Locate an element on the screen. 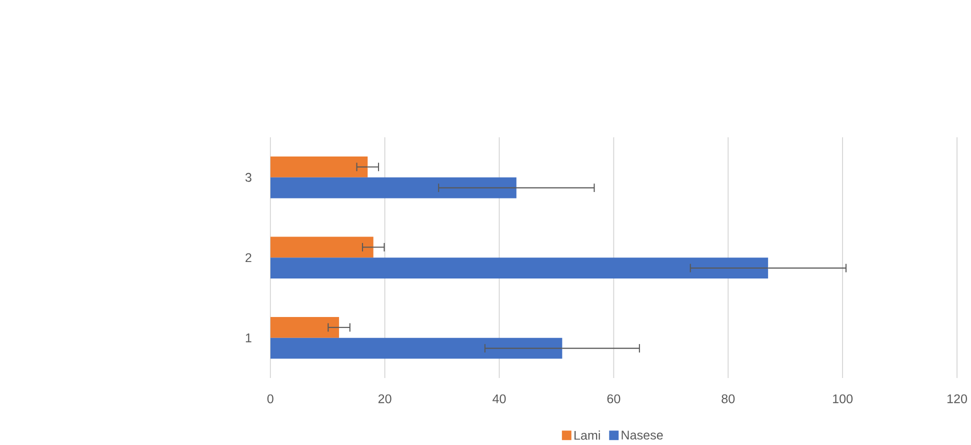 The image size is (971, 445). x-tick-label: 20 is located at coordinates (385, 399).